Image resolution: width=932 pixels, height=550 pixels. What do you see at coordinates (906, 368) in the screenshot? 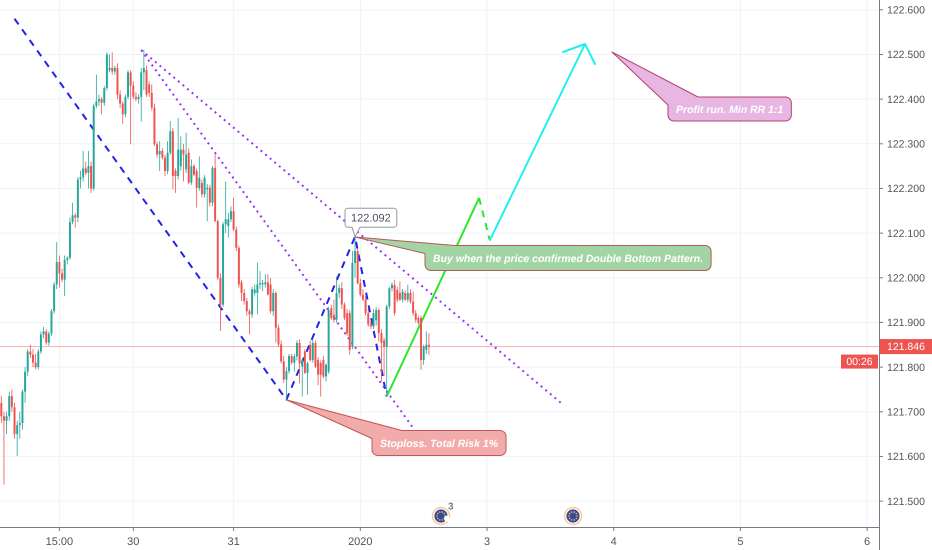
I see `y-tick-label: 121.800` at bounding box center [906, 368].